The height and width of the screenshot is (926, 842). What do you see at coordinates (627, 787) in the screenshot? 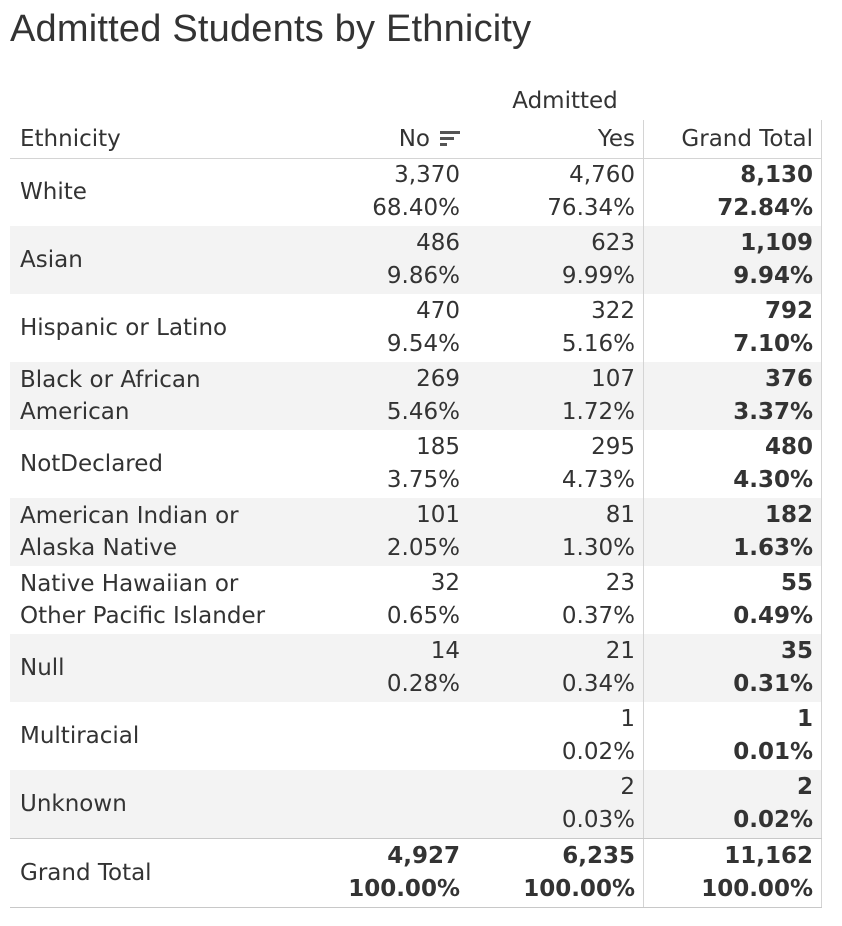
I see `cell-yes-value: 2` at bounding box center [627, 787].